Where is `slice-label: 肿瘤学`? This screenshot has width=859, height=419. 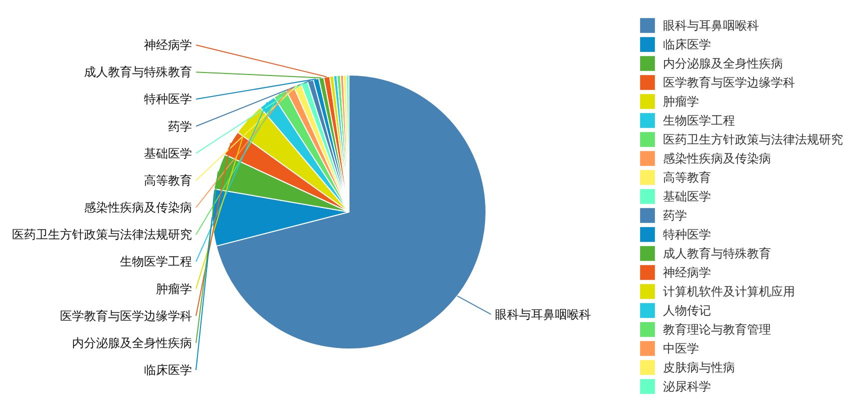 slice-label: 肿瘤学 is located at coordinates (174, 289).